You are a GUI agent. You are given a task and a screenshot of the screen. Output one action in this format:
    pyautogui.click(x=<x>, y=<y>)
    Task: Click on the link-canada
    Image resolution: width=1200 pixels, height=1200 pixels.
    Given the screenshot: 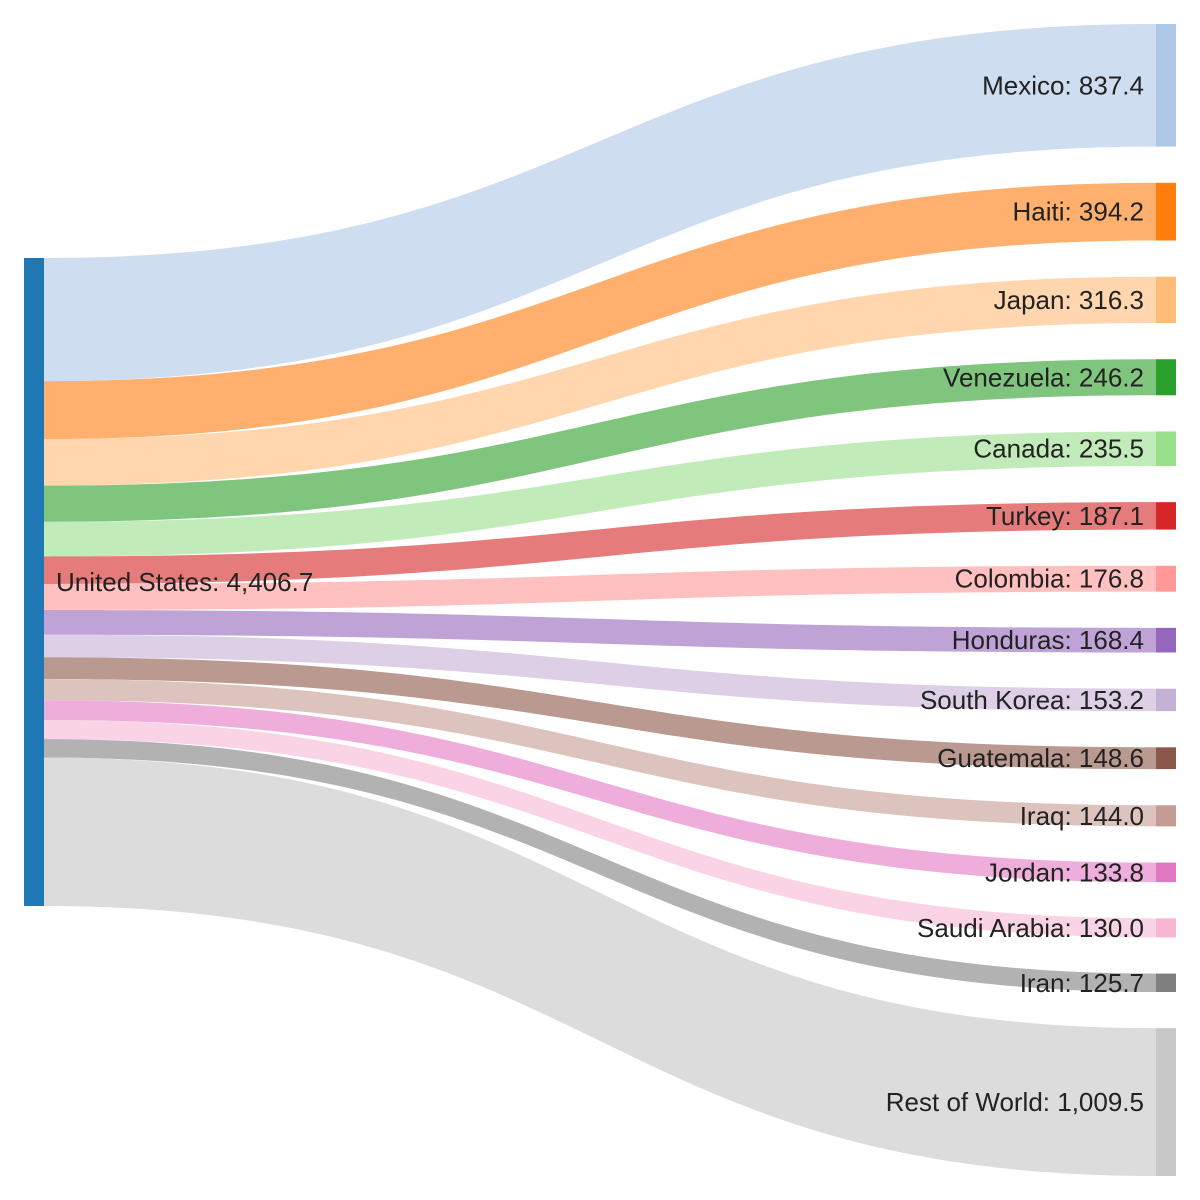 What is the action you would take?
    pyautogui.click(x=600, y=494)
    